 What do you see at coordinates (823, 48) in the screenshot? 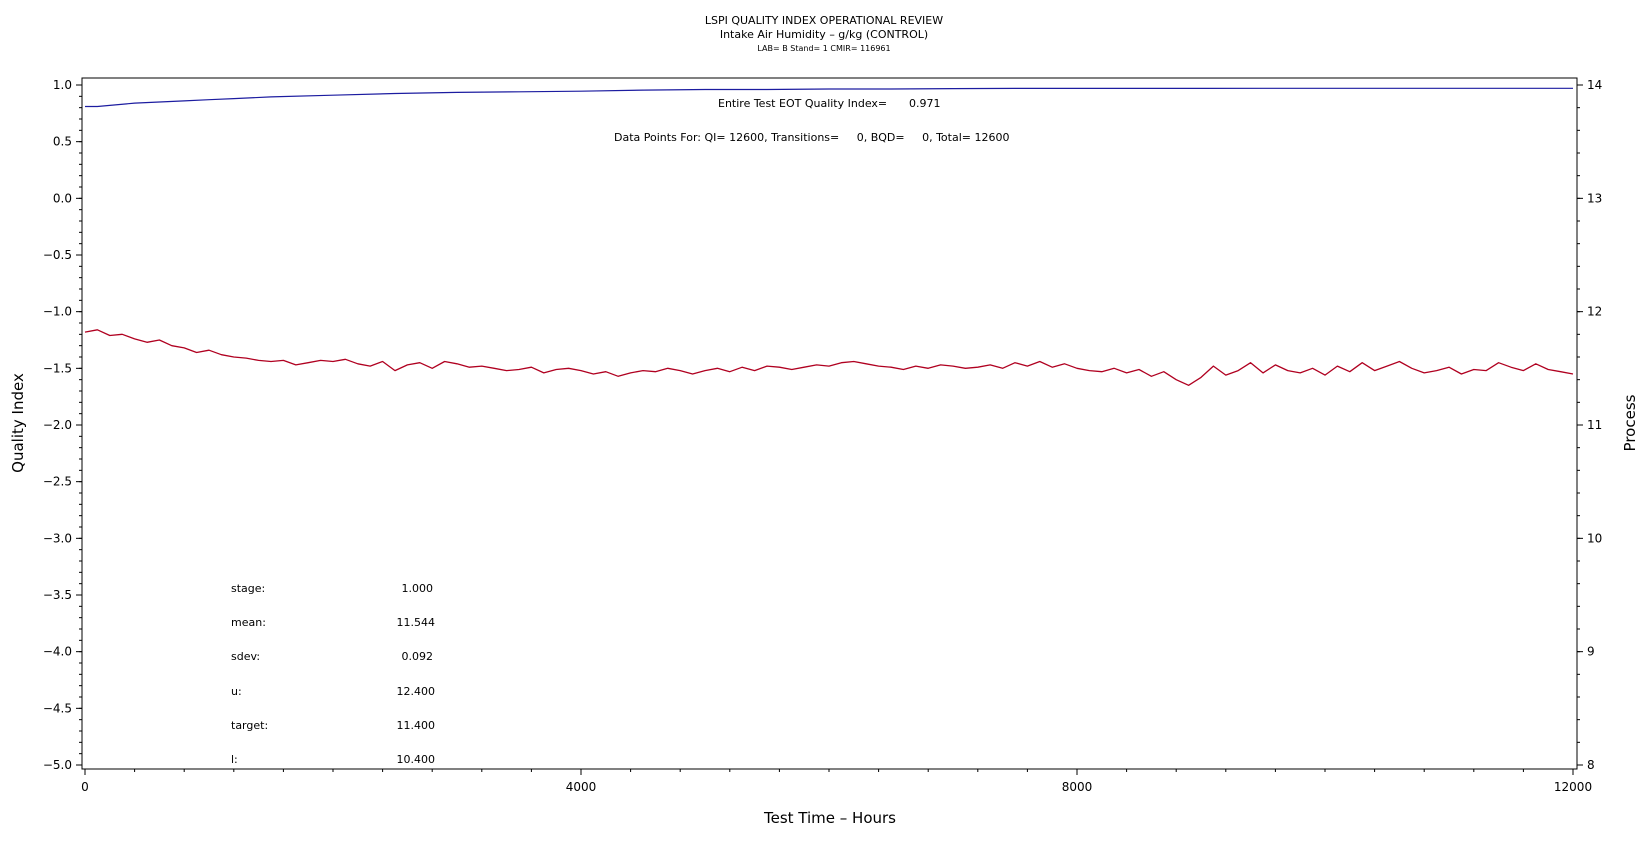
I see `chart-info-line: LAB= B Stand= 1 CMIR= 116961` at bounding box center [823, 48].